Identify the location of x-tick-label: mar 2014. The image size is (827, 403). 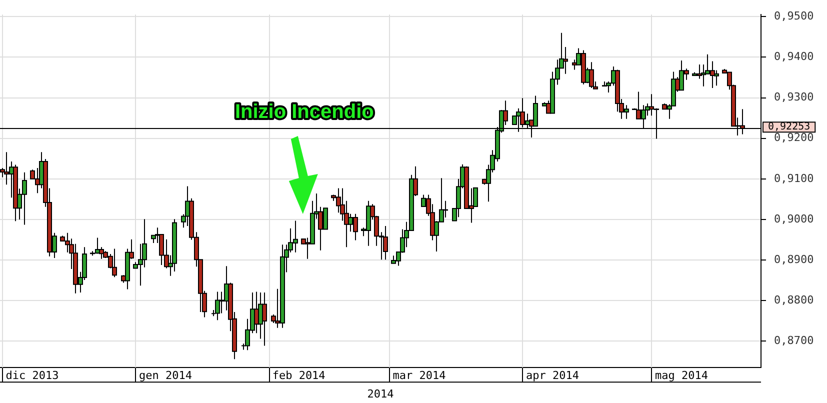
(419, 375).